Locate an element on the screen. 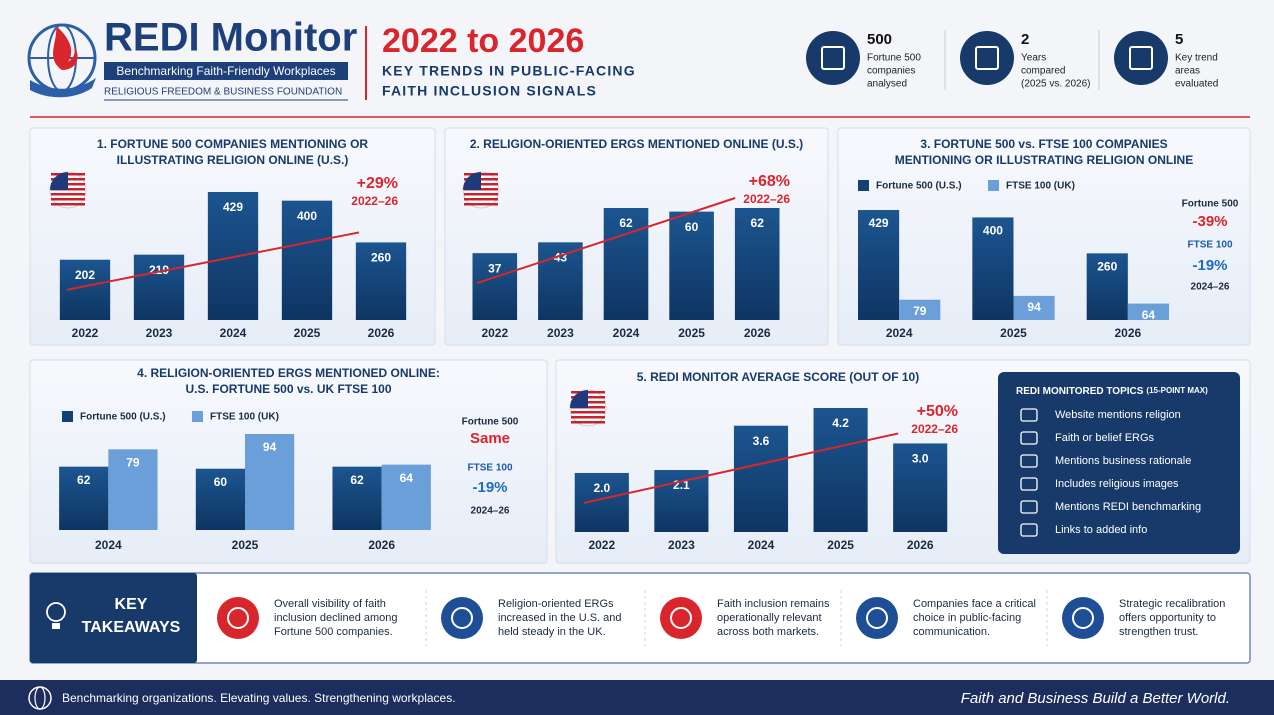 Image resolution: width=1274 pixels, height=715 pixels. stat-text: compared is located at coordinates (1043, 71).